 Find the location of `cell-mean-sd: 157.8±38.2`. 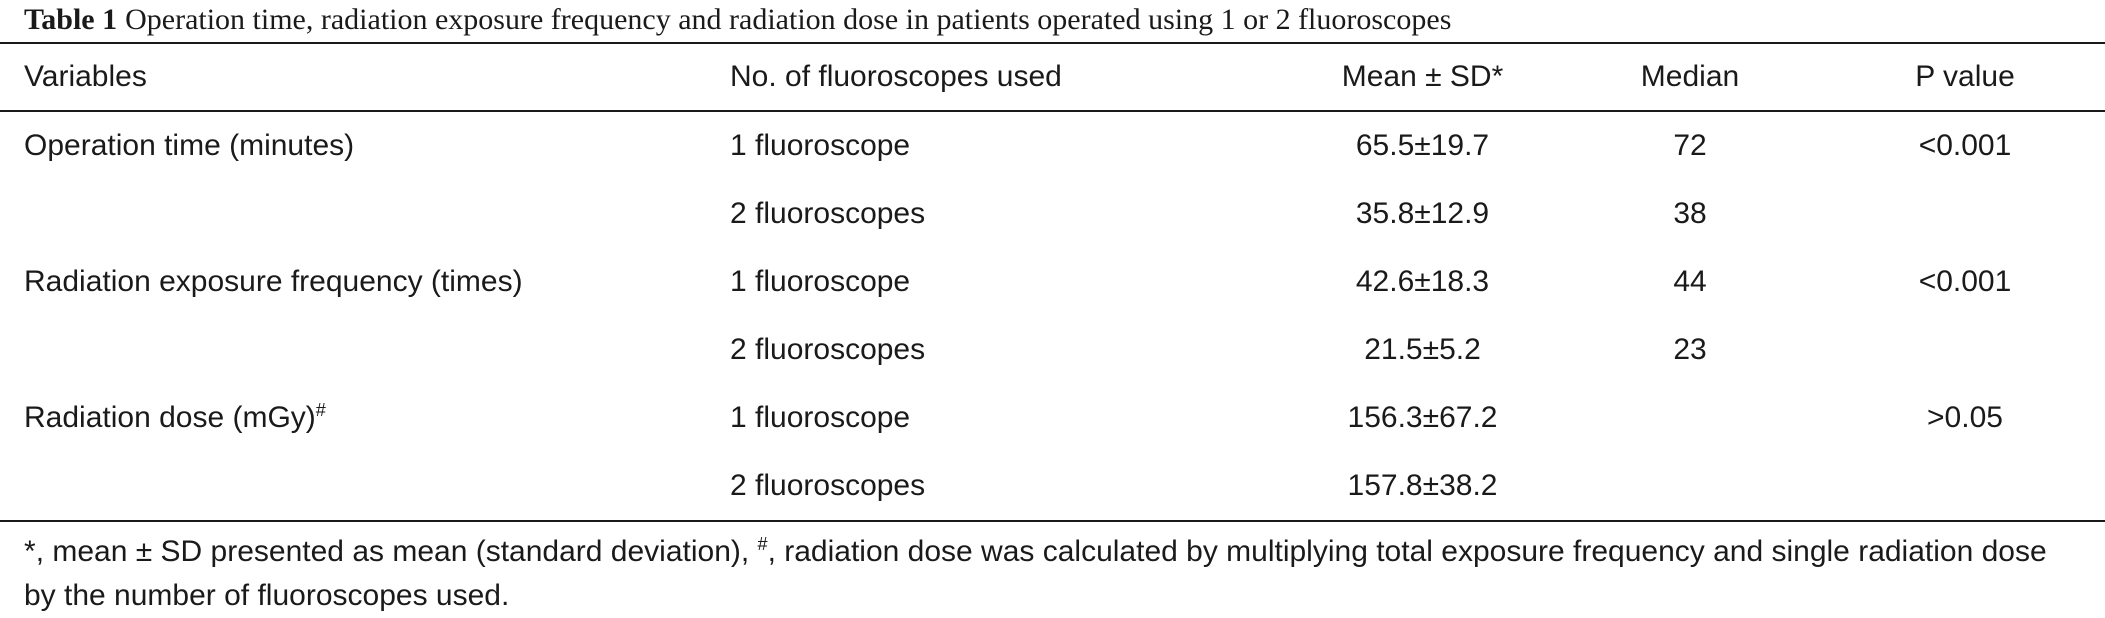

cell-mean-sd: 157.8±38.2 is located at coordinates (1422, 485).